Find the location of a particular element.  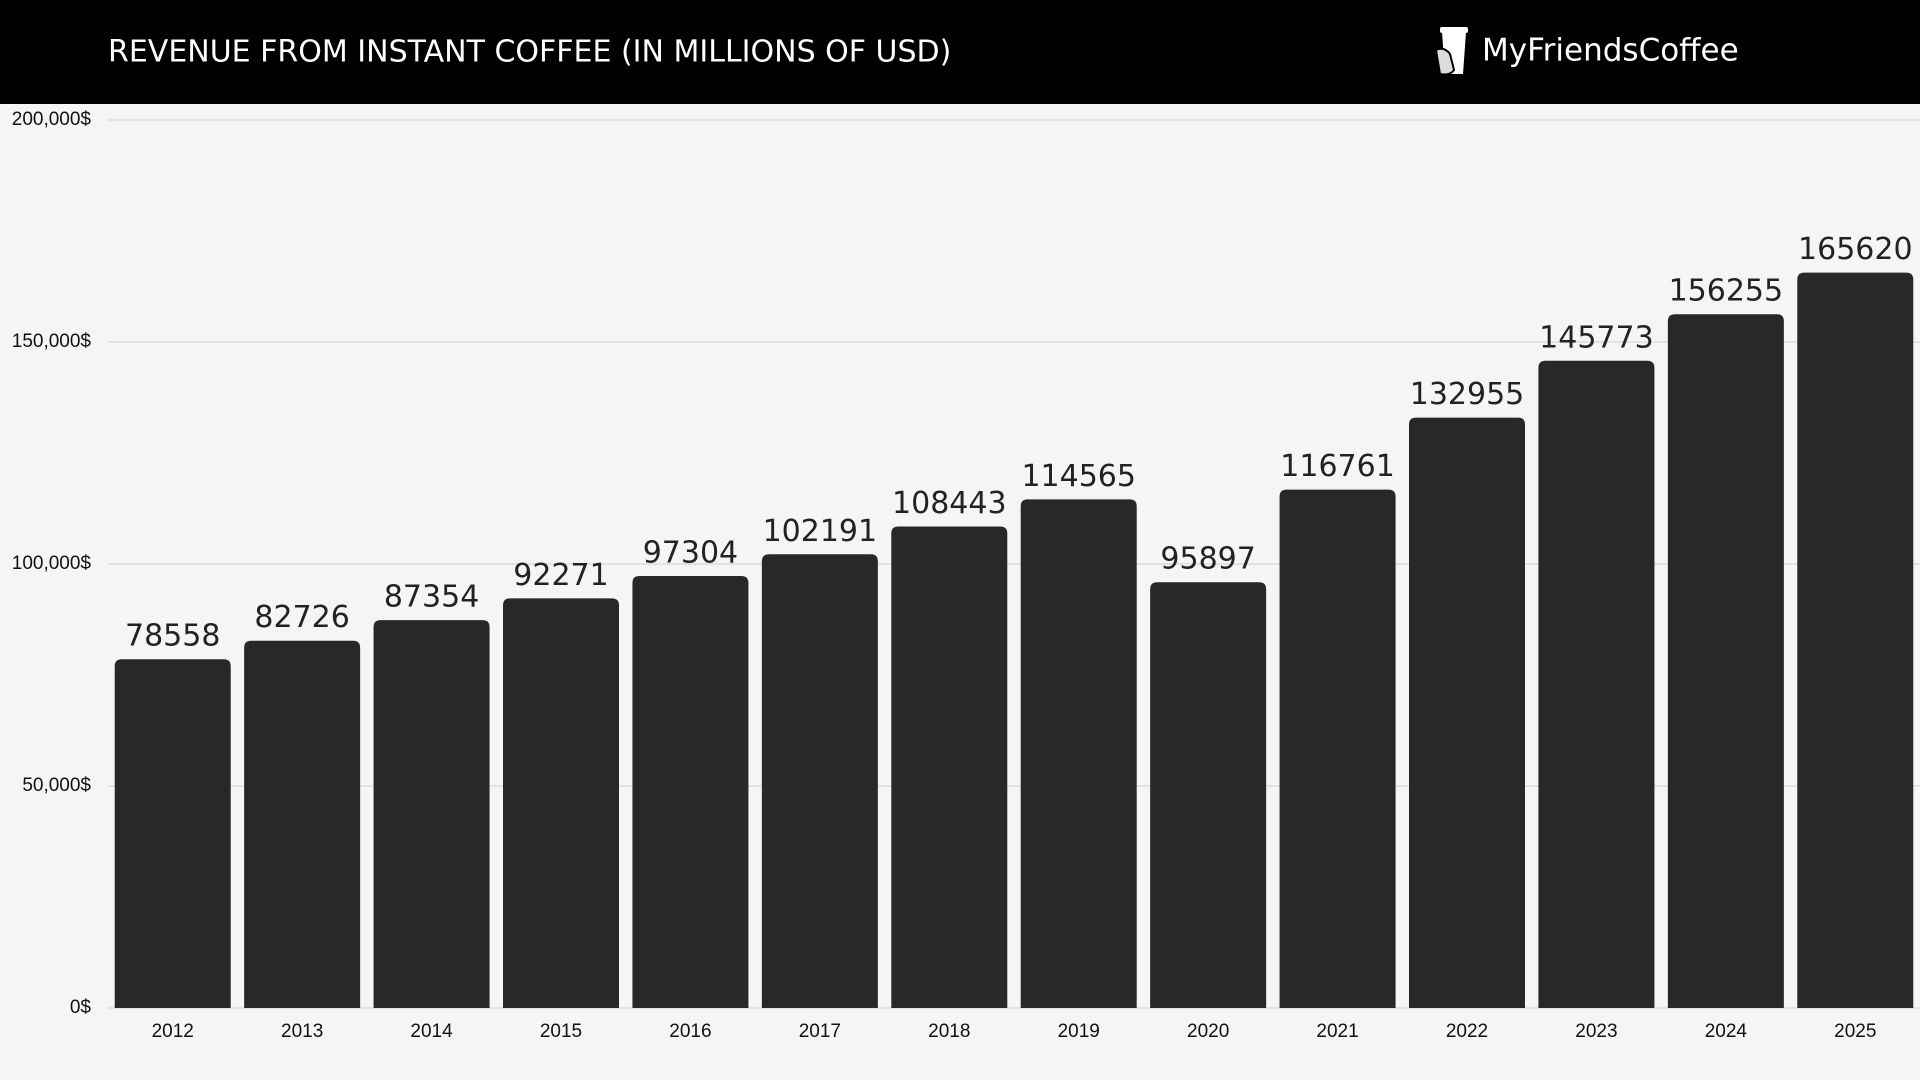

x-tick-label: 2014 is located at coordinates (431, 1031).